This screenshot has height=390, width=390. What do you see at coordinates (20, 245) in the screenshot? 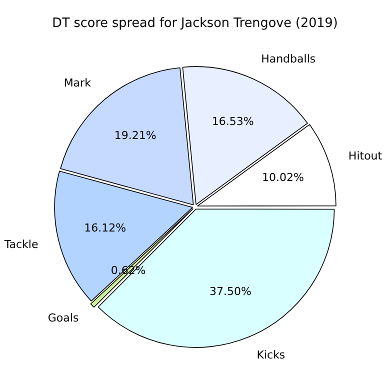
I see `slice-label: Tackle` at bounding box center [20, 245].